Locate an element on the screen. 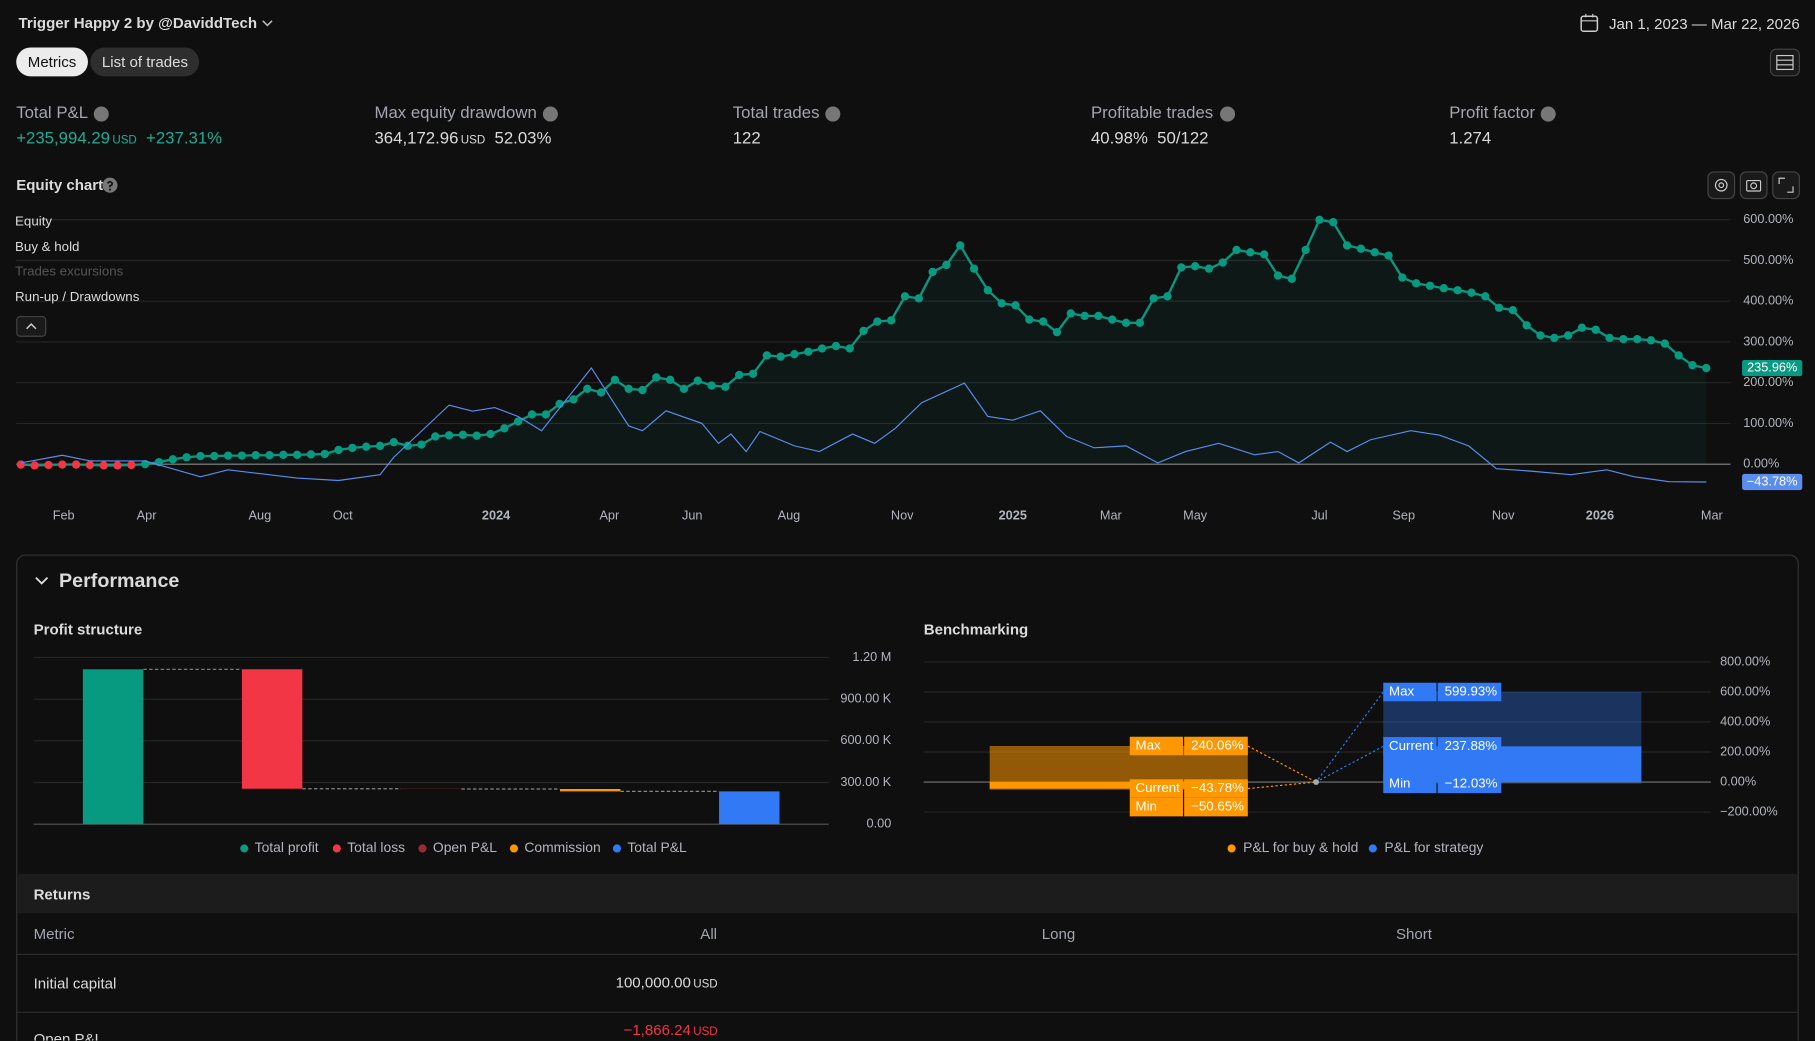 Image resolution: width=1815 pixels, height=1041 pixels. chart-buttons is located at coordinates (1754, 185).